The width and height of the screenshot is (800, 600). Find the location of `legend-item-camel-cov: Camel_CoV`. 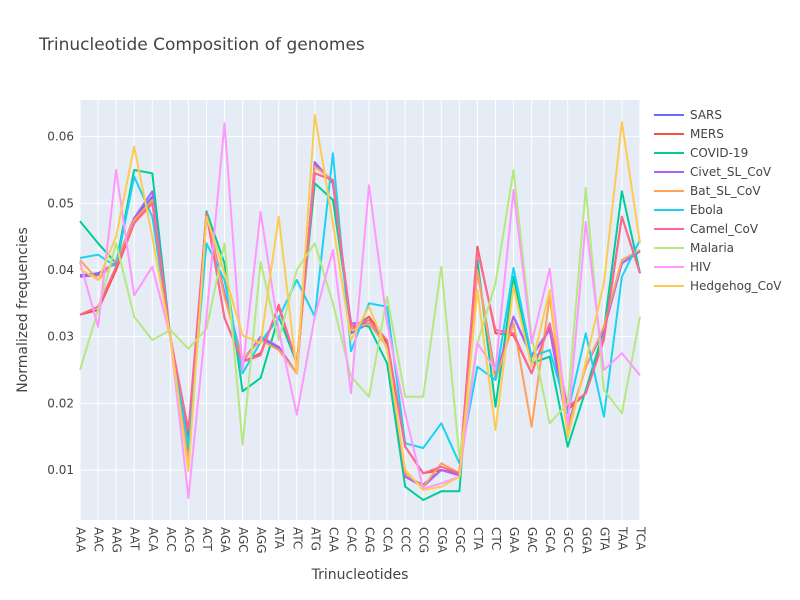

legend-item-camel-cov: Camel_CoV is located at coordinates (706, 229).